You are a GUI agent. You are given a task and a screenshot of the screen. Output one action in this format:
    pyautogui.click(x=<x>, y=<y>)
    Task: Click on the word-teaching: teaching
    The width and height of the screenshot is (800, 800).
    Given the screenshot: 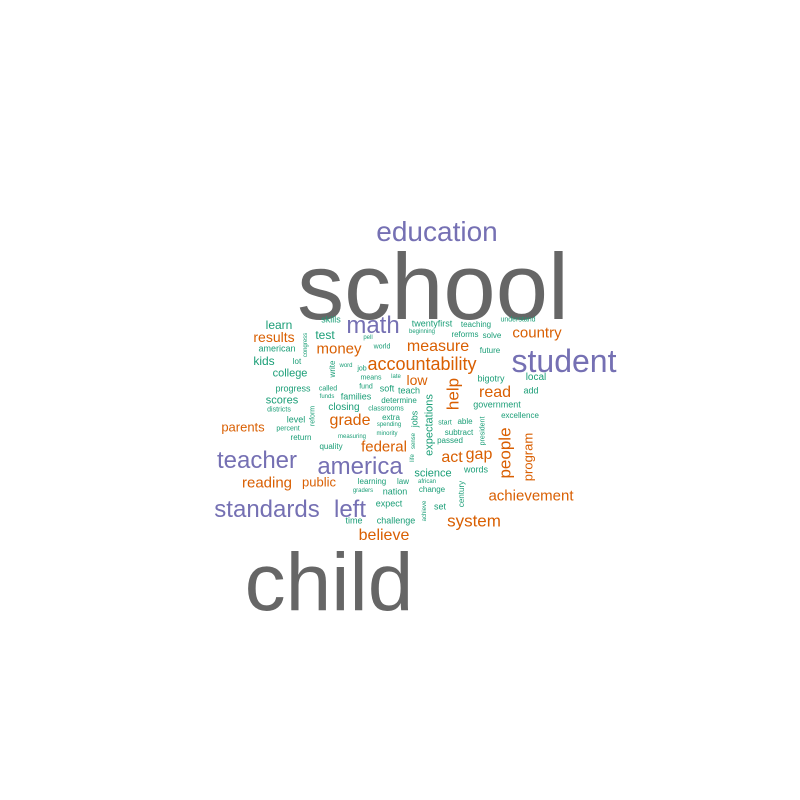 What is the action you would take?
    pyautogui.click(x=476, y=324)
    